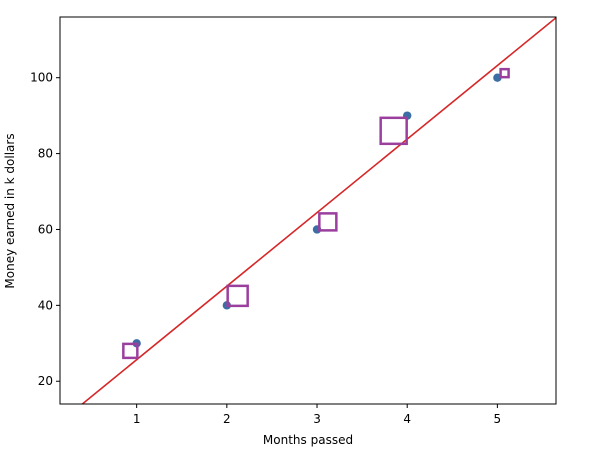 The image size is (594, 453). I want to click on x-tick-label: 4, so click(407, 419).